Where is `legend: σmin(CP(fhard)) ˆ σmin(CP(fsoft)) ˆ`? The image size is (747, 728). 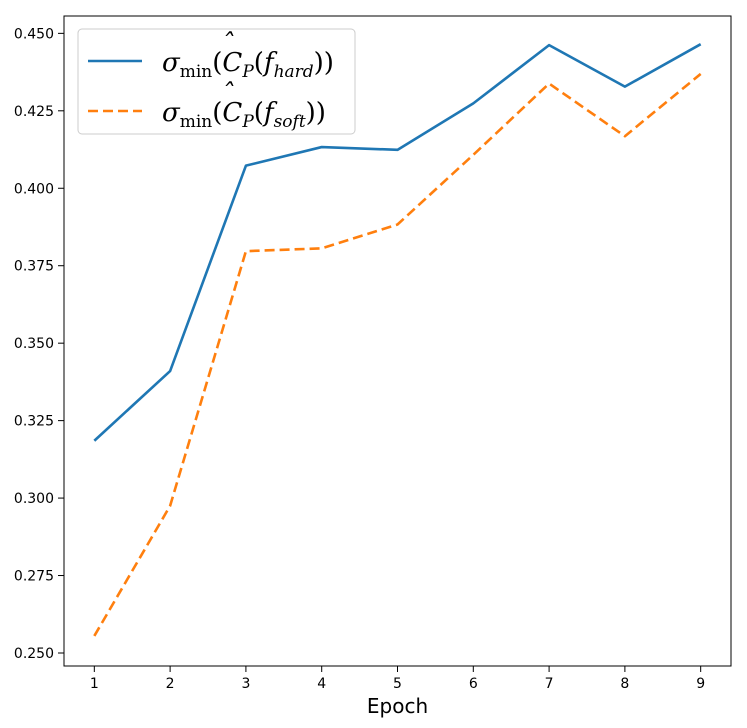
legend: σmin(CP(fhard)) ˆ σmin(CP(fsoft)) ˆ is located at coordinates (216, 81).